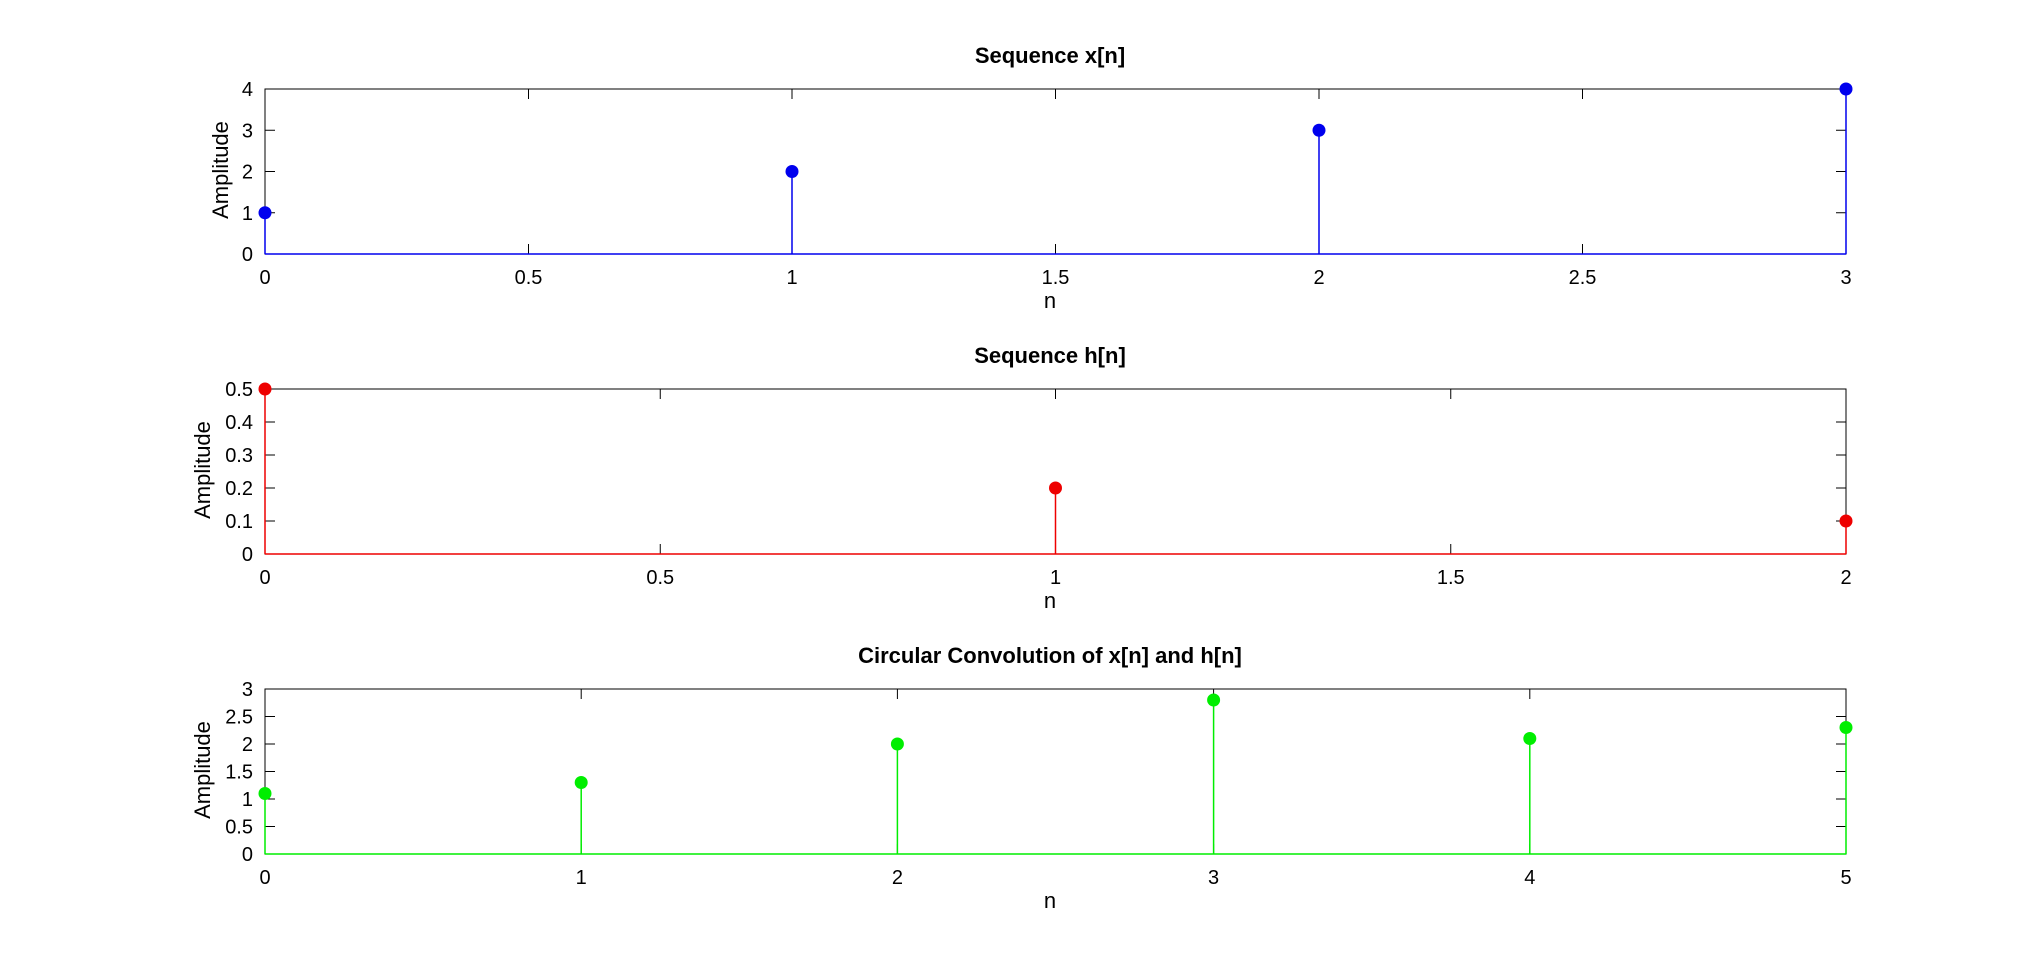  I want to click on y-tick-label: 0.3, so click(239, 456).